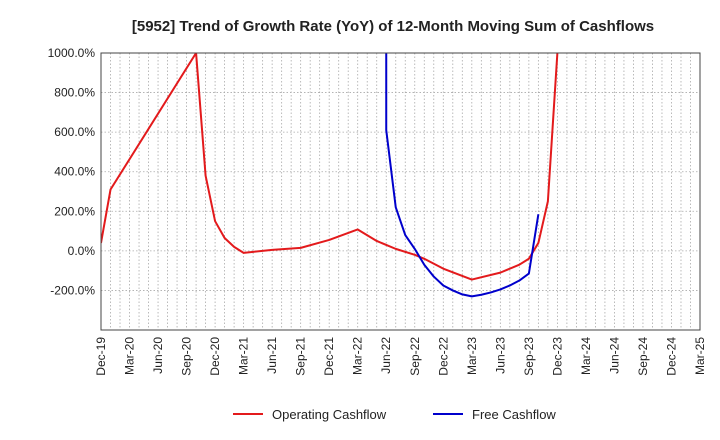 This screenshot has width=720, height=440. Describe the element at coordinates (529, 356) in the screenshot. I see `x-tick-label: Sep-23` at that location.